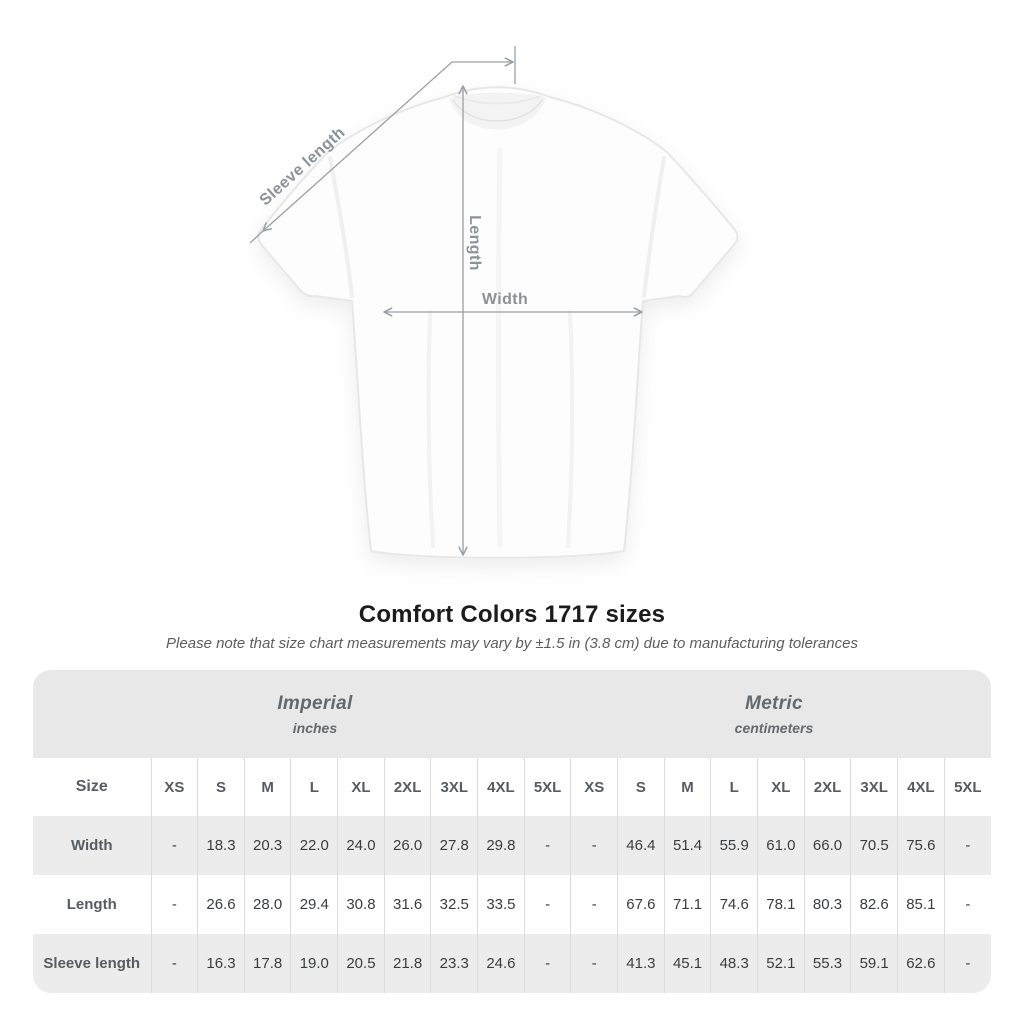 The image size is (1024, 1024). What do you see at coordinates (454, 845) in the screenshot?
I see `value-cell: 27.8` at bounding box center [454, 845].